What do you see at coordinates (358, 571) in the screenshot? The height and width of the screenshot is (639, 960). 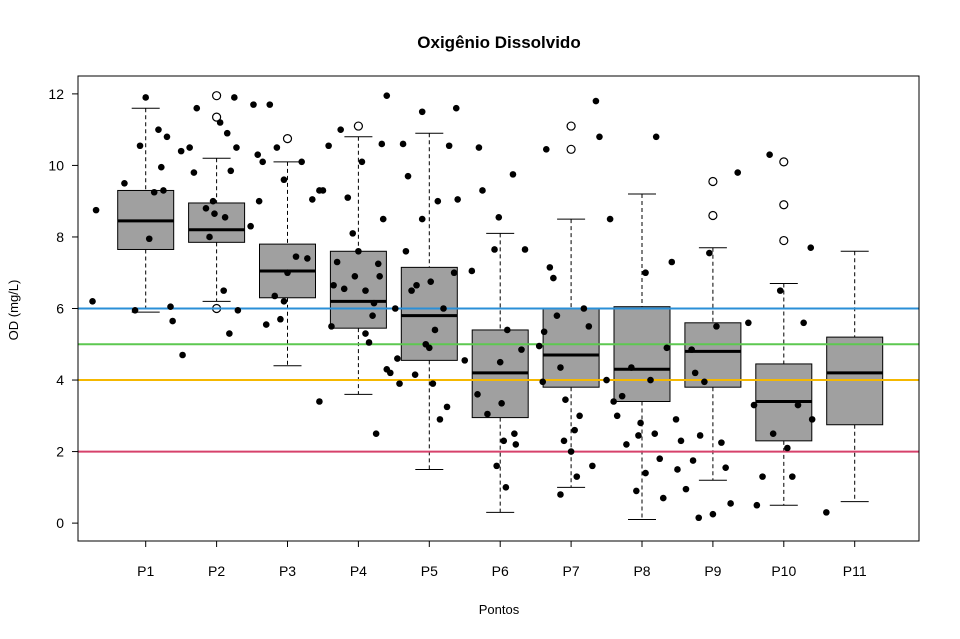 I see `x-tick-label-p4: P4` at bounding box center [358, 571].